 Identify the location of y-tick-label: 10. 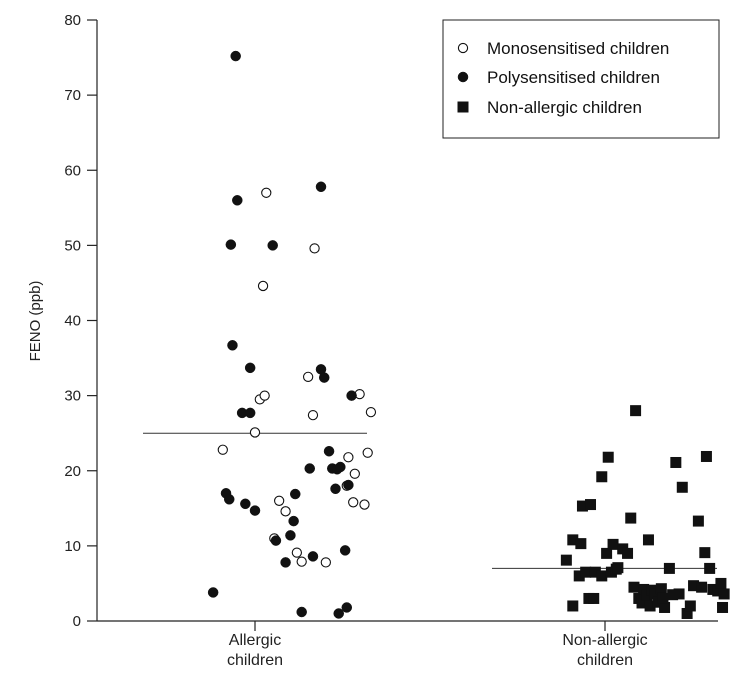
(72, 546).